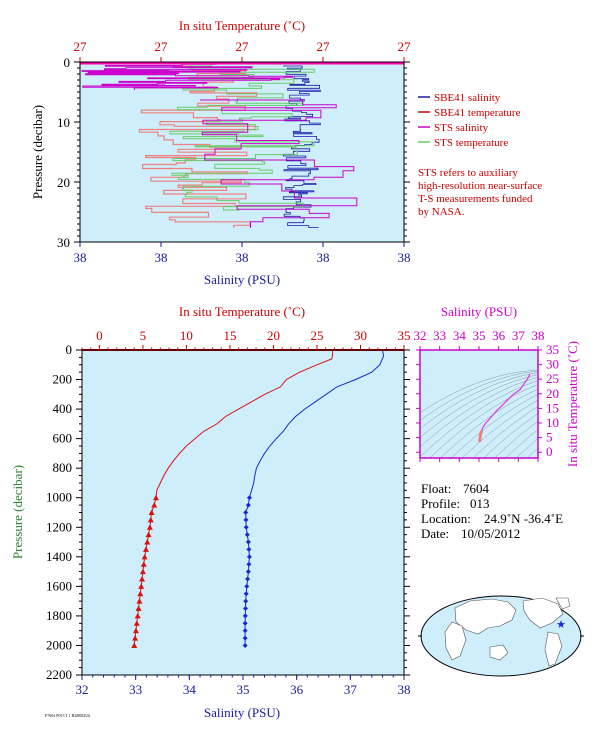 The image size is (601, 736). Describe the element at coordinates (461, 128) in the screenshot. I see `legend-sts-salinity: STS salinity` at that location.